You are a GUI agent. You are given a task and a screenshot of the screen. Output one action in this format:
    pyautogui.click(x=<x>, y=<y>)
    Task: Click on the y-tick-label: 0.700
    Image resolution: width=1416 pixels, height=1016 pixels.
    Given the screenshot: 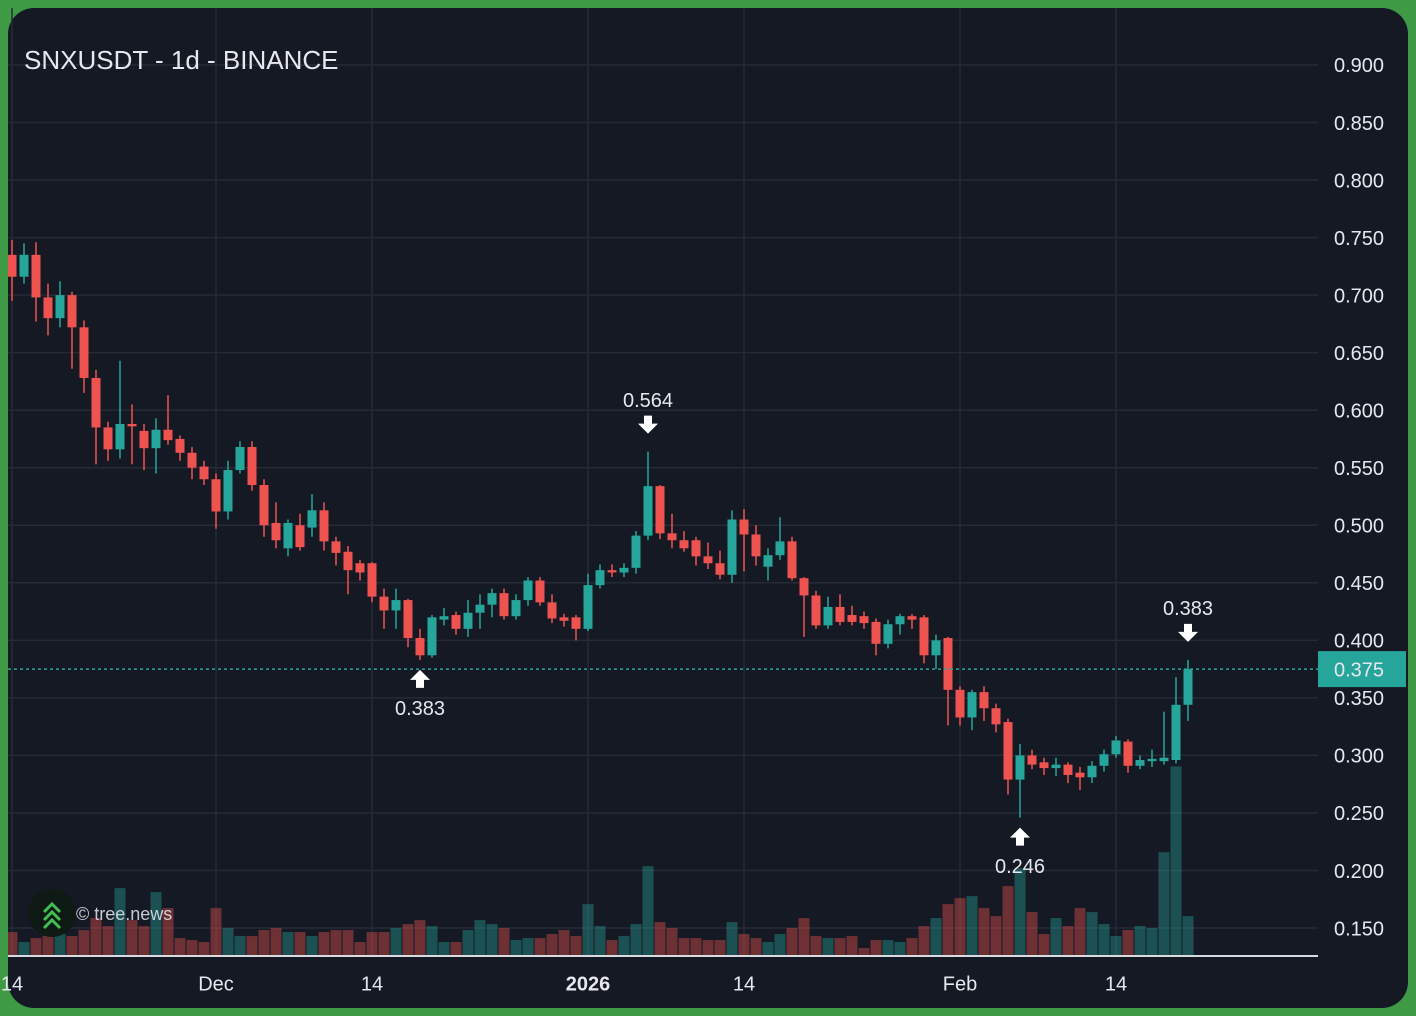 What is the action you would take?
    pyautogui.click(x=1359, y=296)
    